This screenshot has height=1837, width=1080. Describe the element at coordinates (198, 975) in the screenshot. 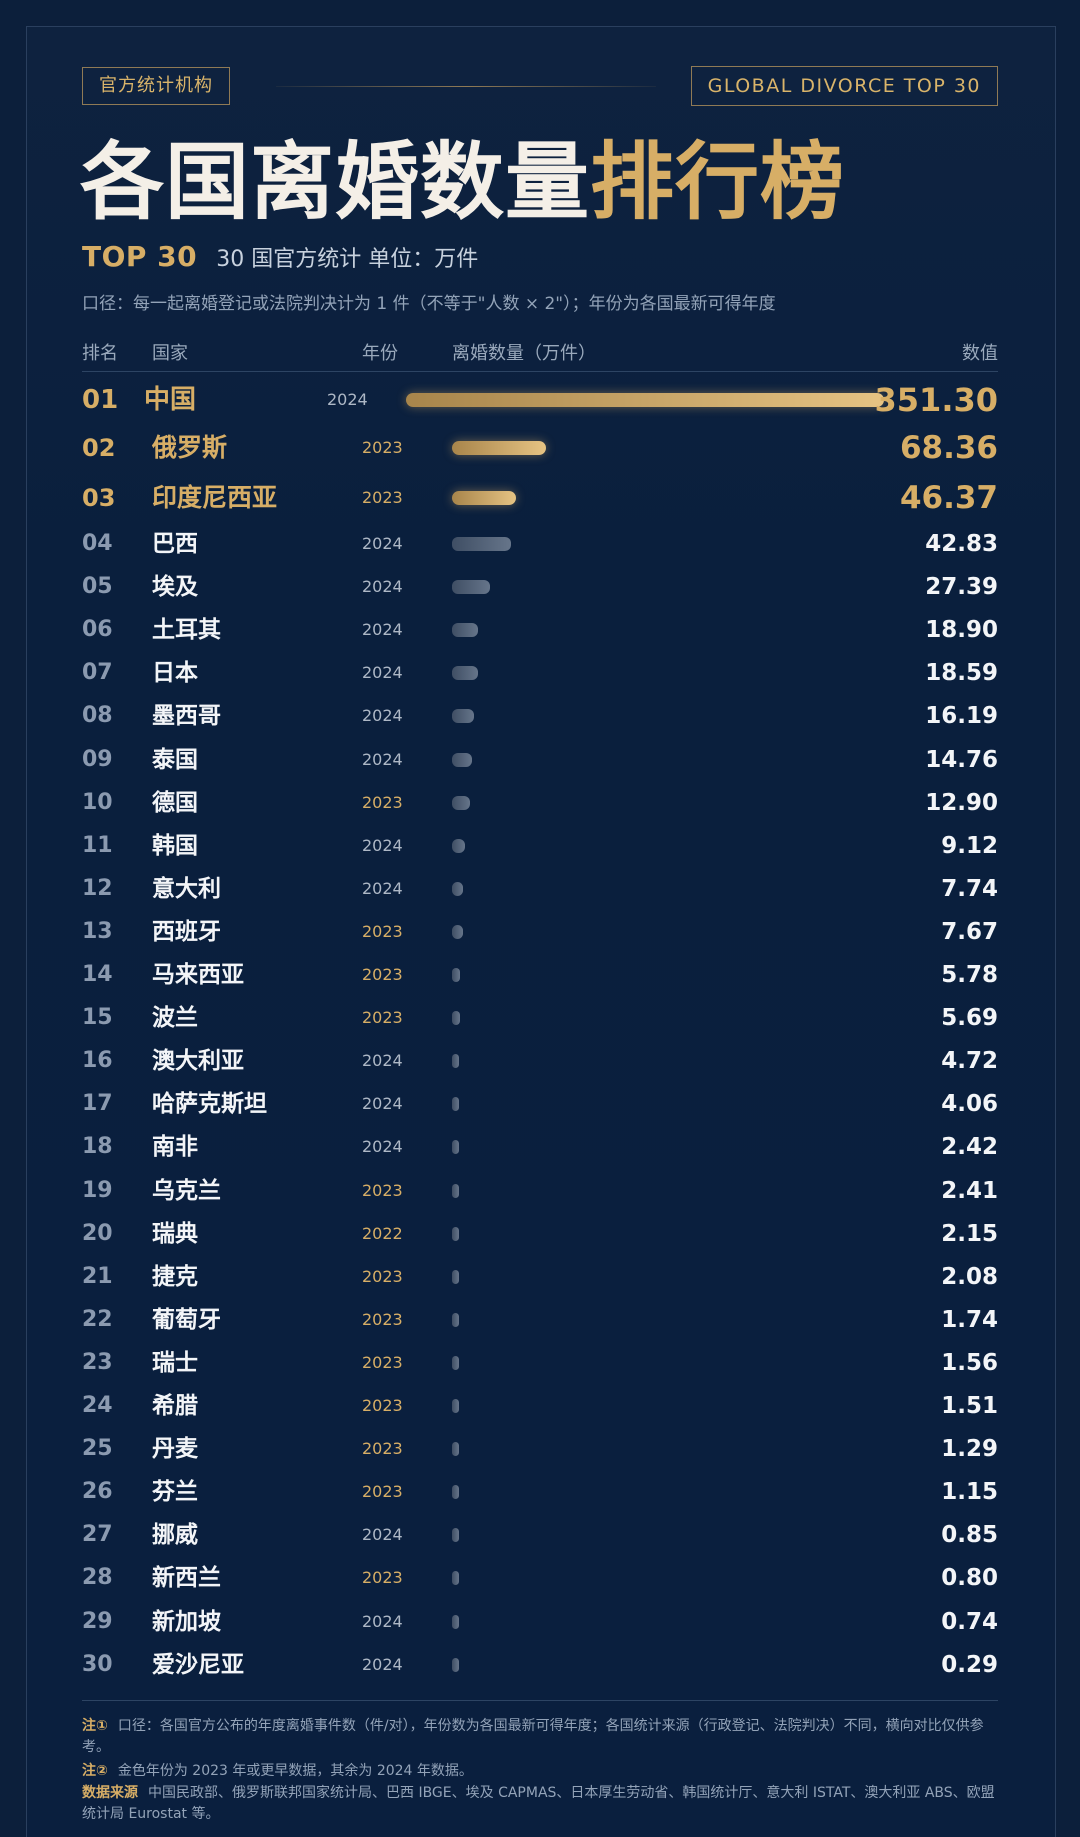

I see `country-name: 马来西亚` at that location.